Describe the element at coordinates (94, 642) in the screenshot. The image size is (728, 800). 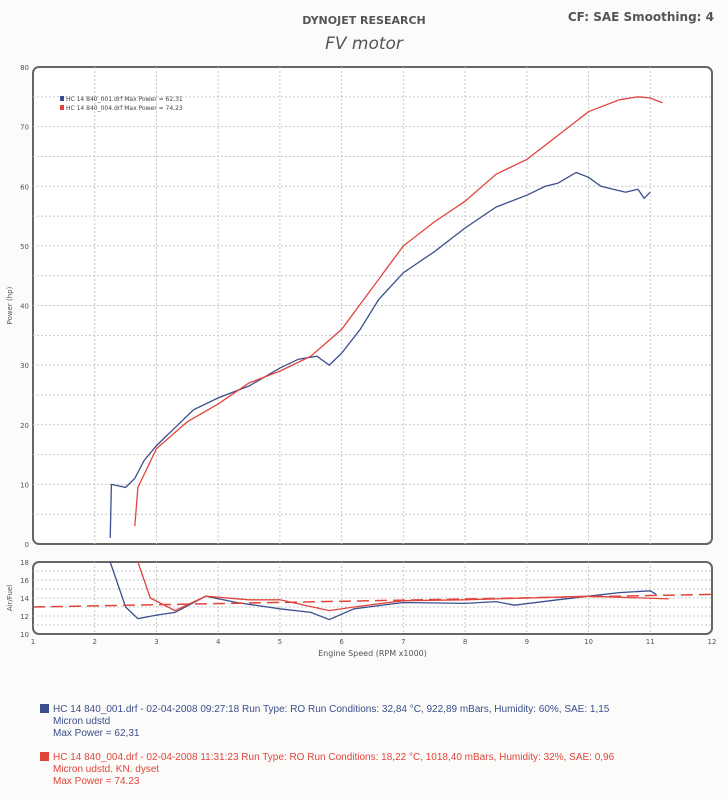
I see `x-tick-label: 2` at that location.